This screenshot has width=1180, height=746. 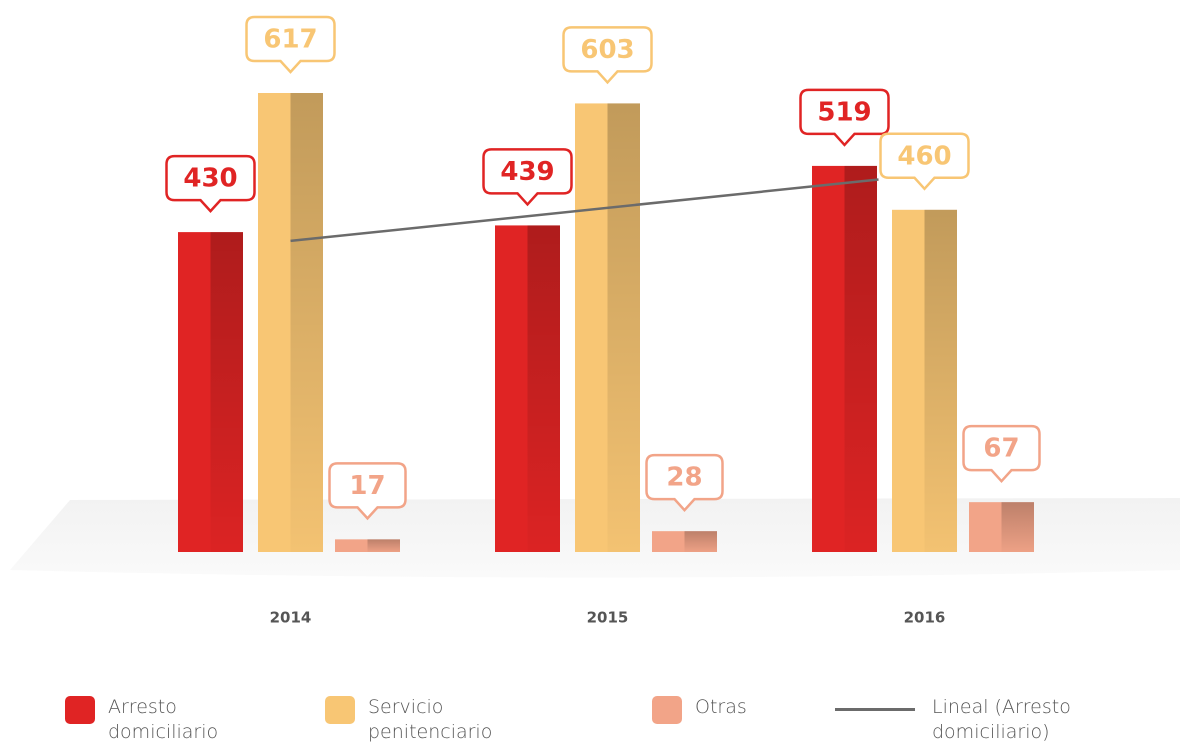 I want to click on trendline, so click(x=584, y=210).